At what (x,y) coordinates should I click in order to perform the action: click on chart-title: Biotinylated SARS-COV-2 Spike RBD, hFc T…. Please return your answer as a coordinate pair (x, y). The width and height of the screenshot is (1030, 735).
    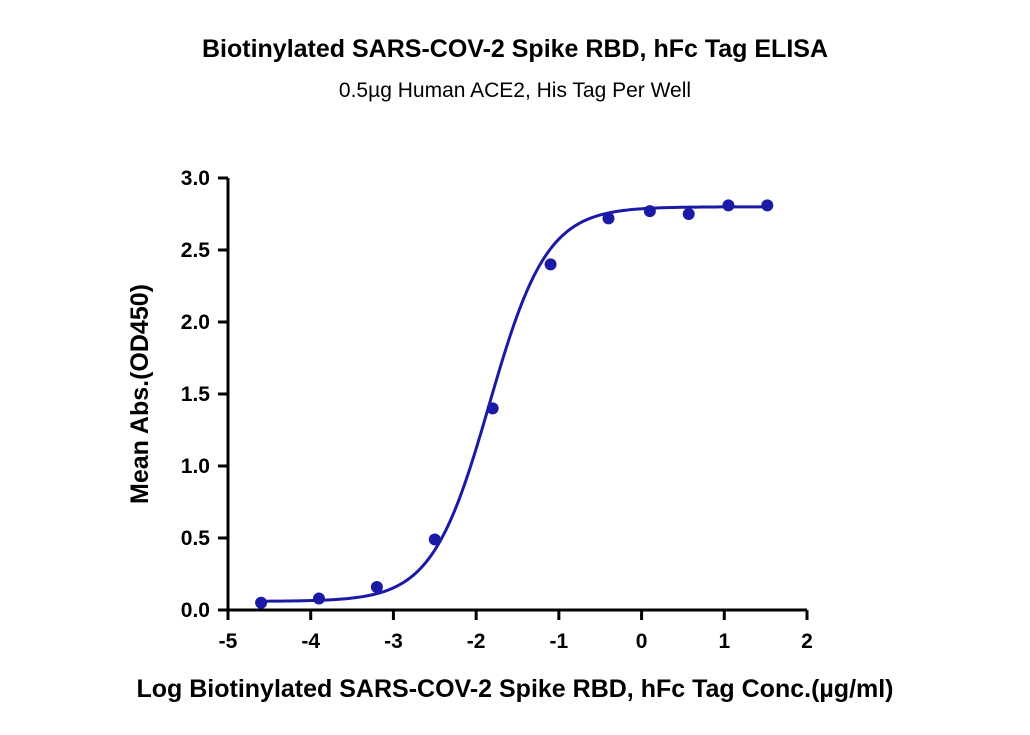
    Looking at the image, I should click on (515, 49).